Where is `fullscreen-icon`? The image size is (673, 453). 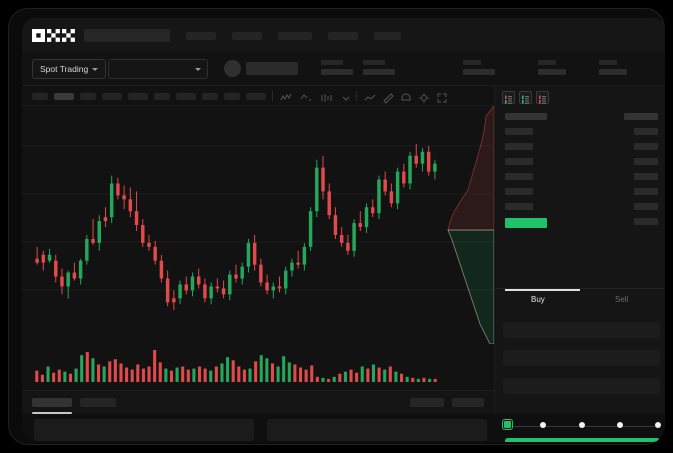 fullscreen-icon is located at coordinates (442, 100).